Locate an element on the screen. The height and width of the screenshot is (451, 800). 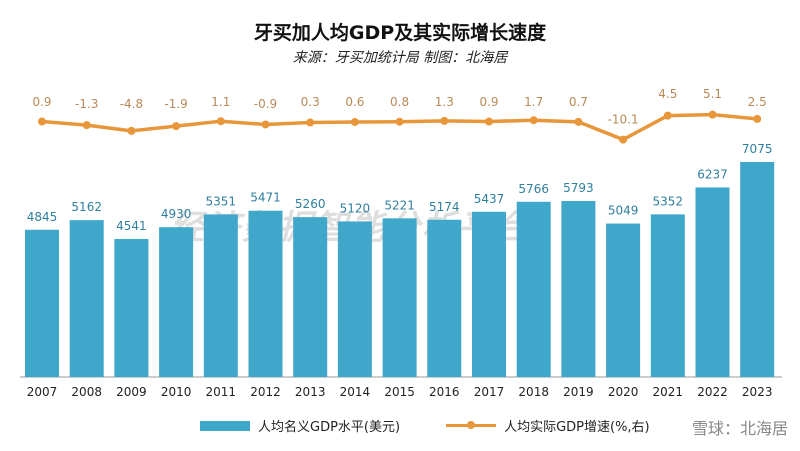
growth-label: -4.8 is located at coordinates (131, 104).